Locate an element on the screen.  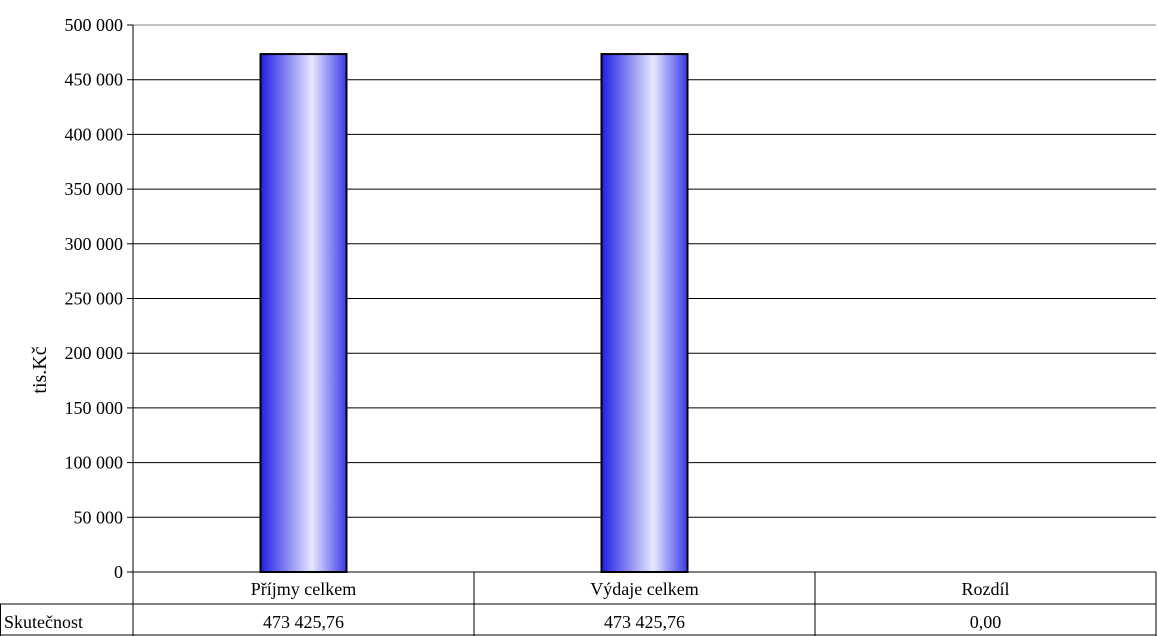
y-tick-label: 350 000 is located at coordinates (94, 189).